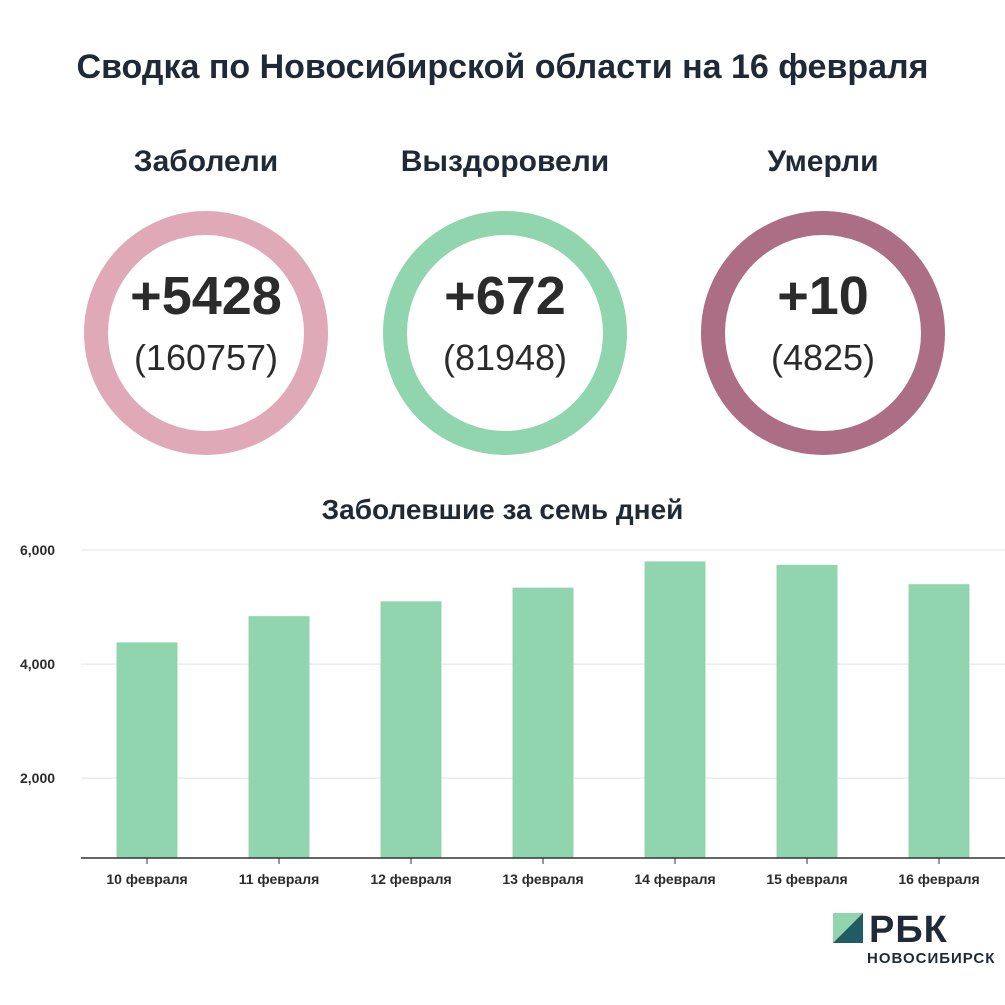 This screenshot has width=1005, height=1005. Describe the element at coordinates (206, 333) in the screenshot. I see `stat-infected-ring` at that location.